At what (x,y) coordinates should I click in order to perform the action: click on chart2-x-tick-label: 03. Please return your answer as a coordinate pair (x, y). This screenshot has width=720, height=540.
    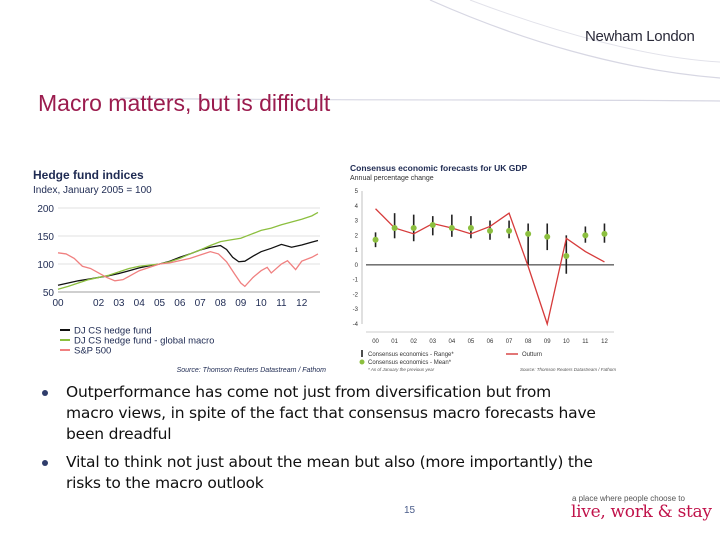
    Looking at the image, I should click on (432, 342).